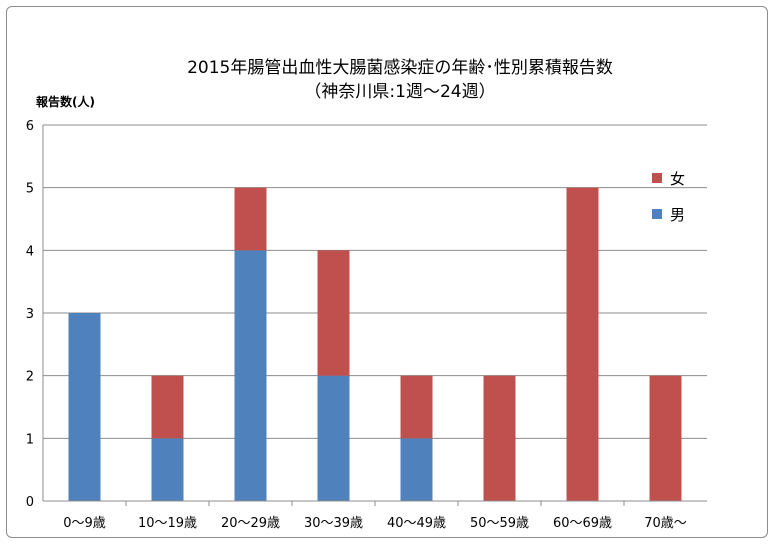 The width and height of the screenshot is (776, 544). I want to click on x-tick-label: 20〜29歳, so click(250, 523).